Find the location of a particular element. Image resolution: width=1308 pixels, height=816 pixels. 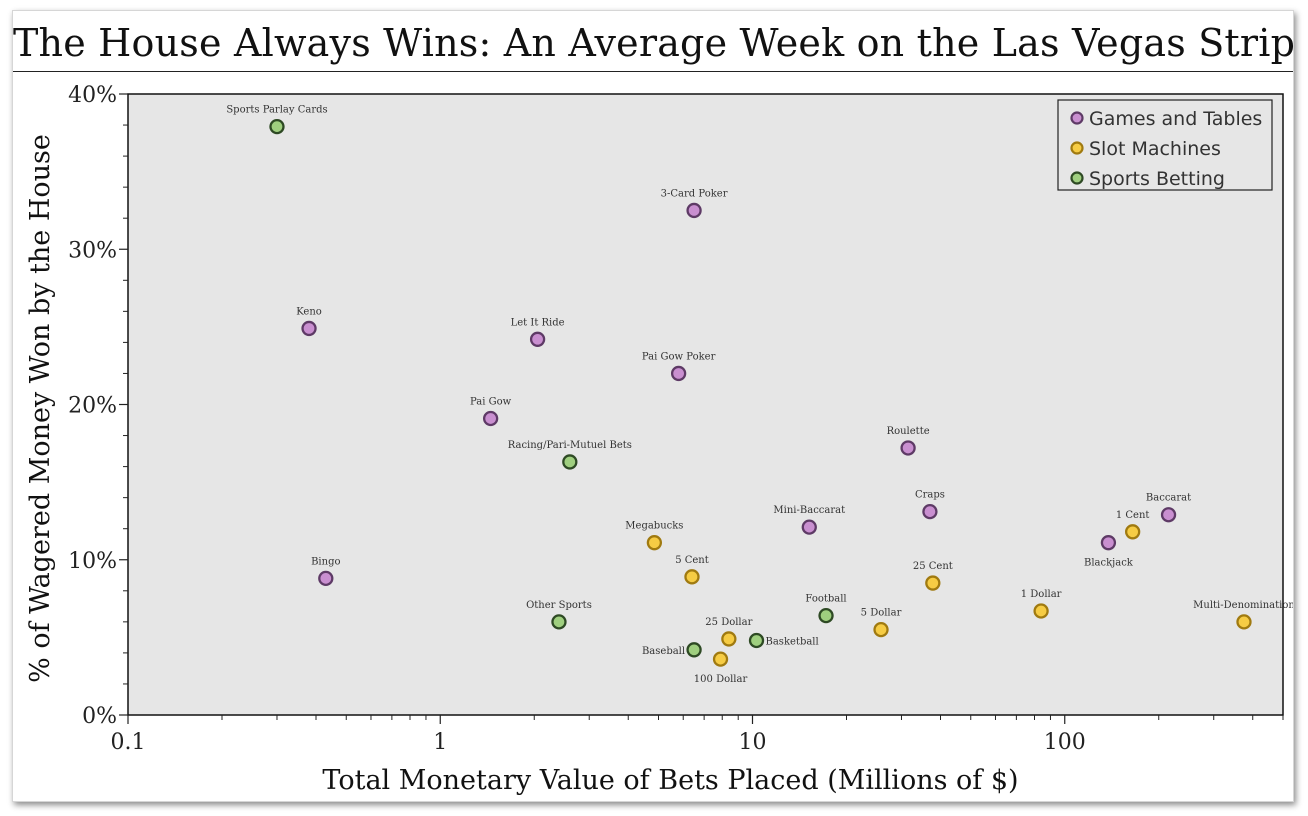

point-label-1-dollar: 1 Dollar is located at coordinates (1041, 594).